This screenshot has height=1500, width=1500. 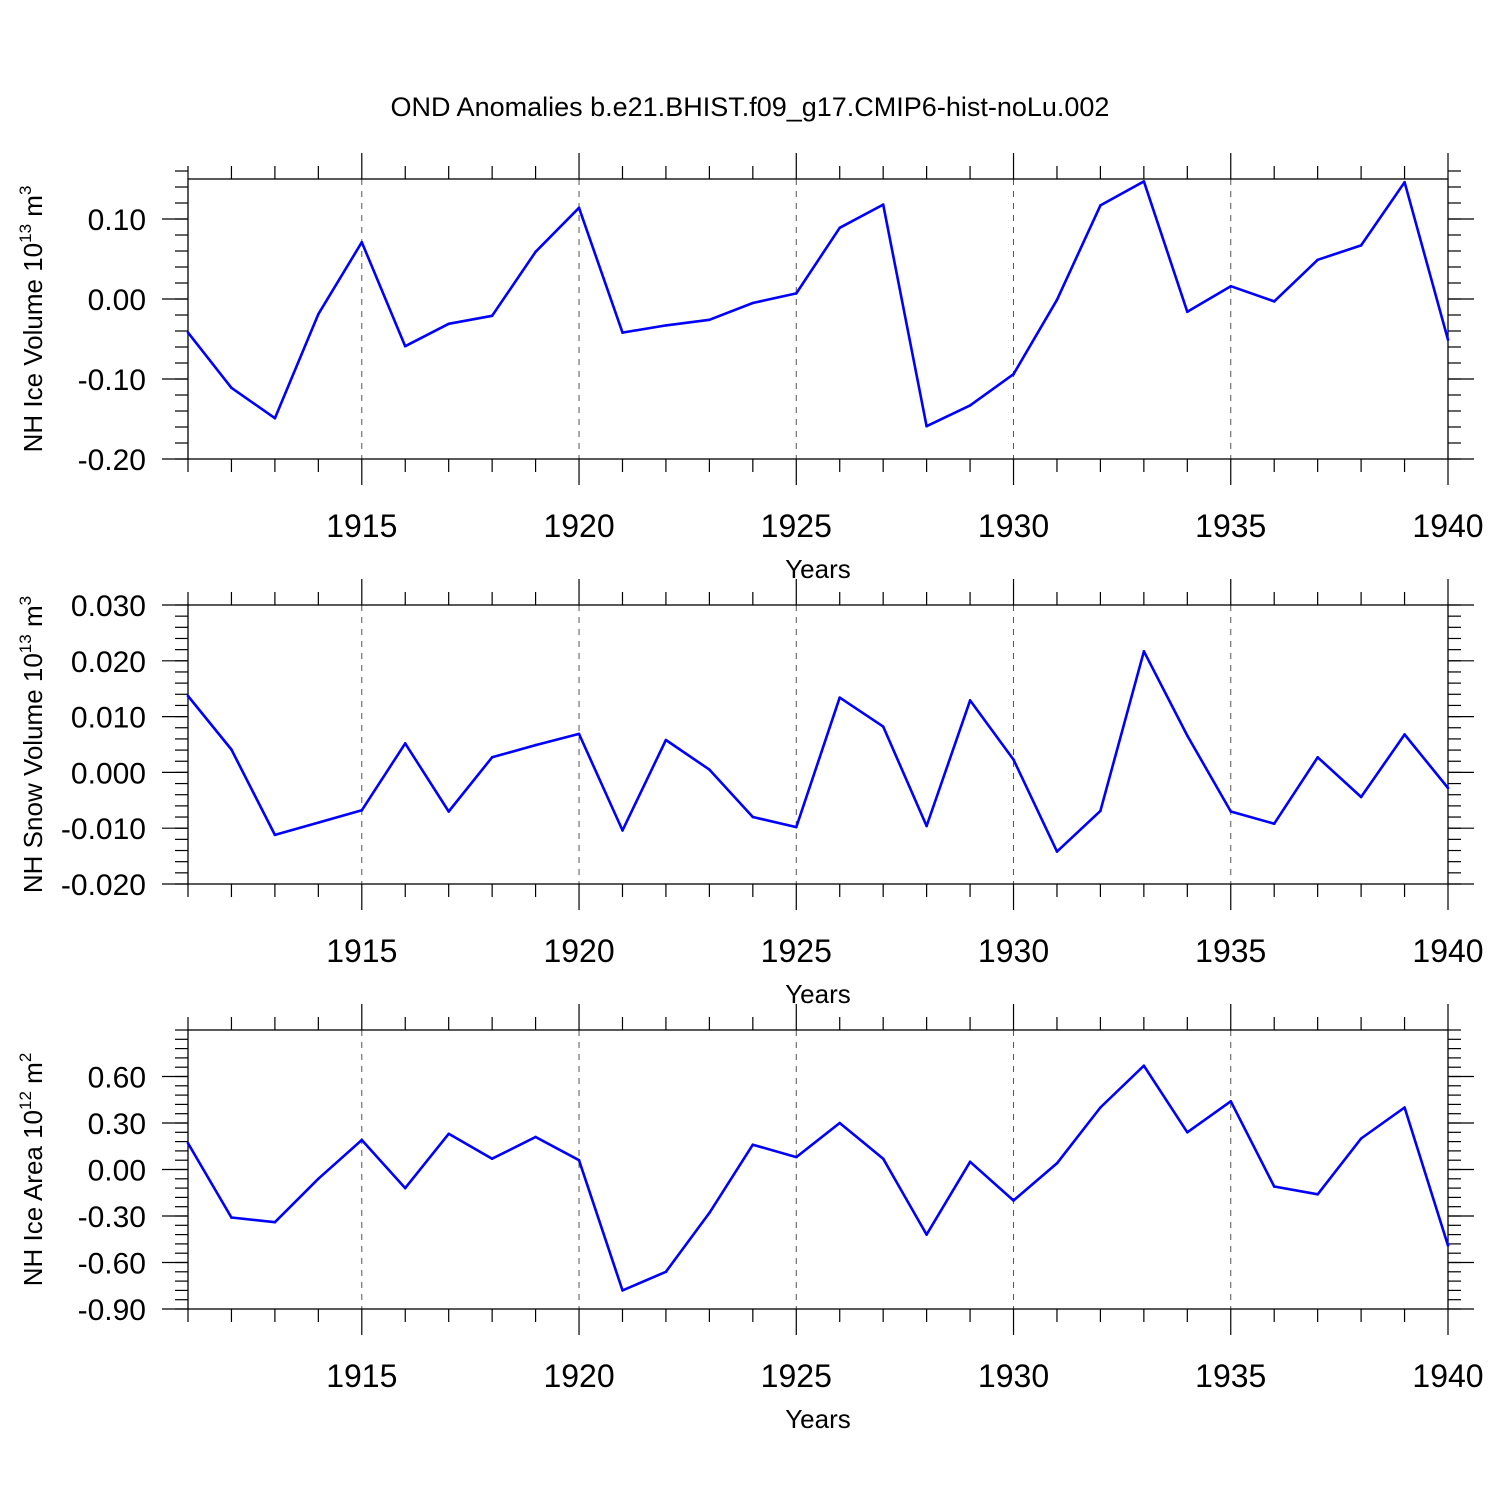 What do you see at coordinates (1057, 1163) in the screenshot?
I see `data-point-1931` at bounding box center [1057, 1163].